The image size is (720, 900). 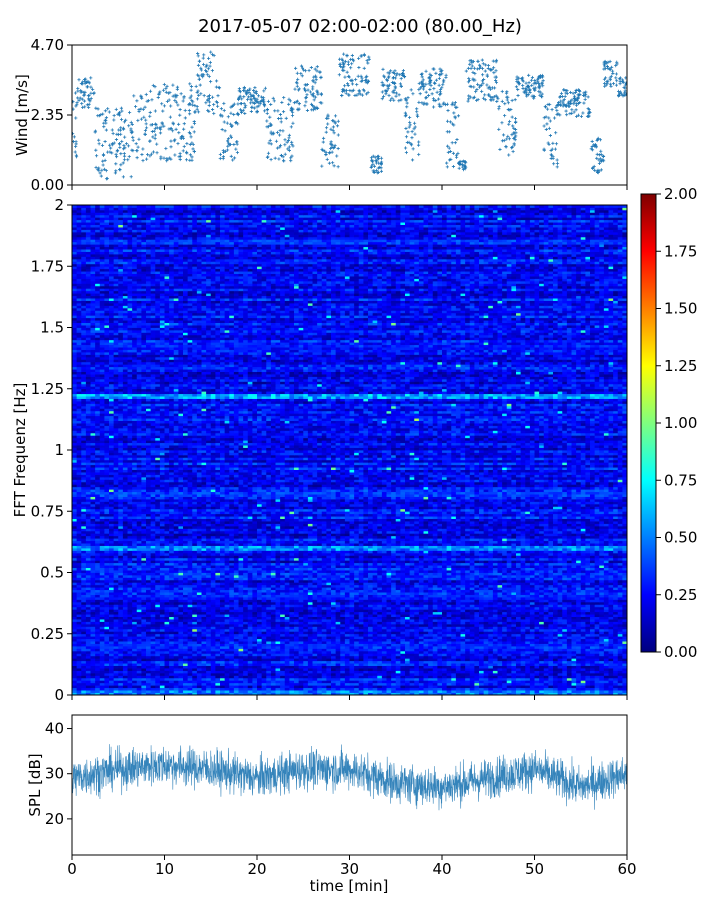 I want to click on spectrogram-cell-1934, so click(x=139, y=655).